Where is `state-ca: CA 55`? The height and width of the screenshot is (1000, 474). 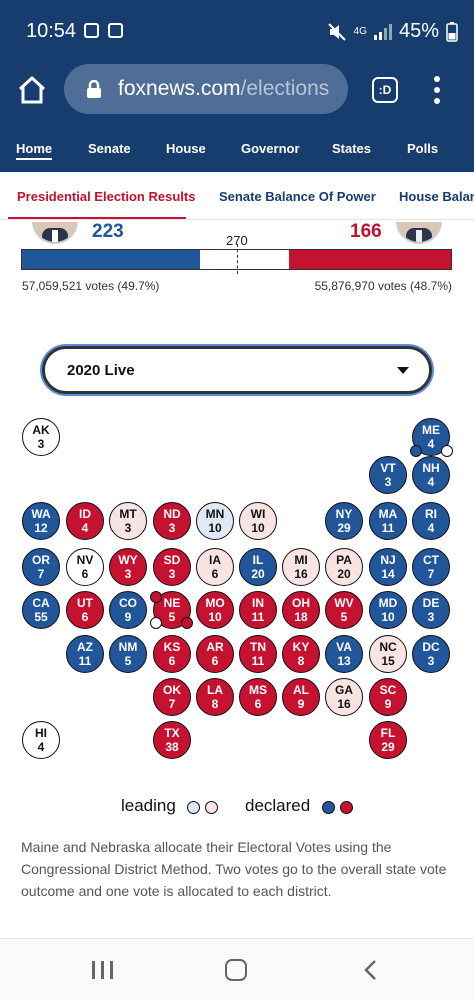 state-ca: CA 55 is located at coordinates (41, 610).